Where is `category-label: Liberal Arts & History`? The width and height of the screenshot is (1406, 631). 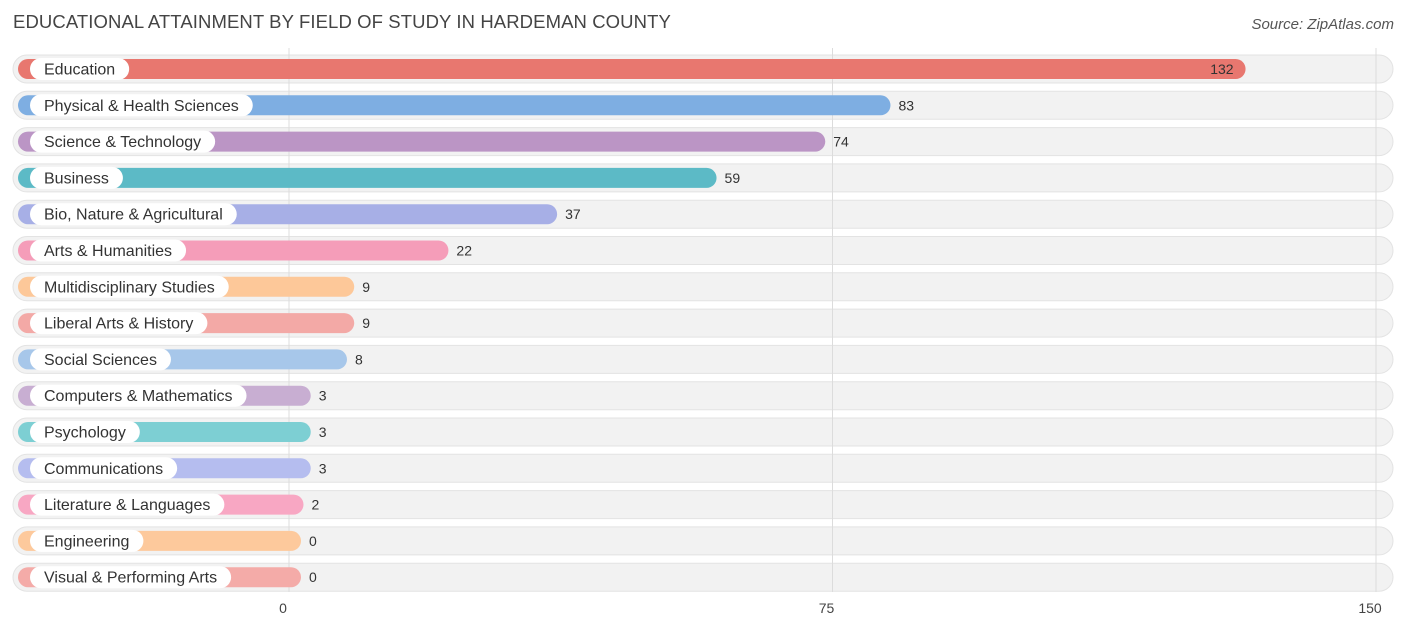
category-label: Liberal Arts & History is located at coordinates (118, 324).